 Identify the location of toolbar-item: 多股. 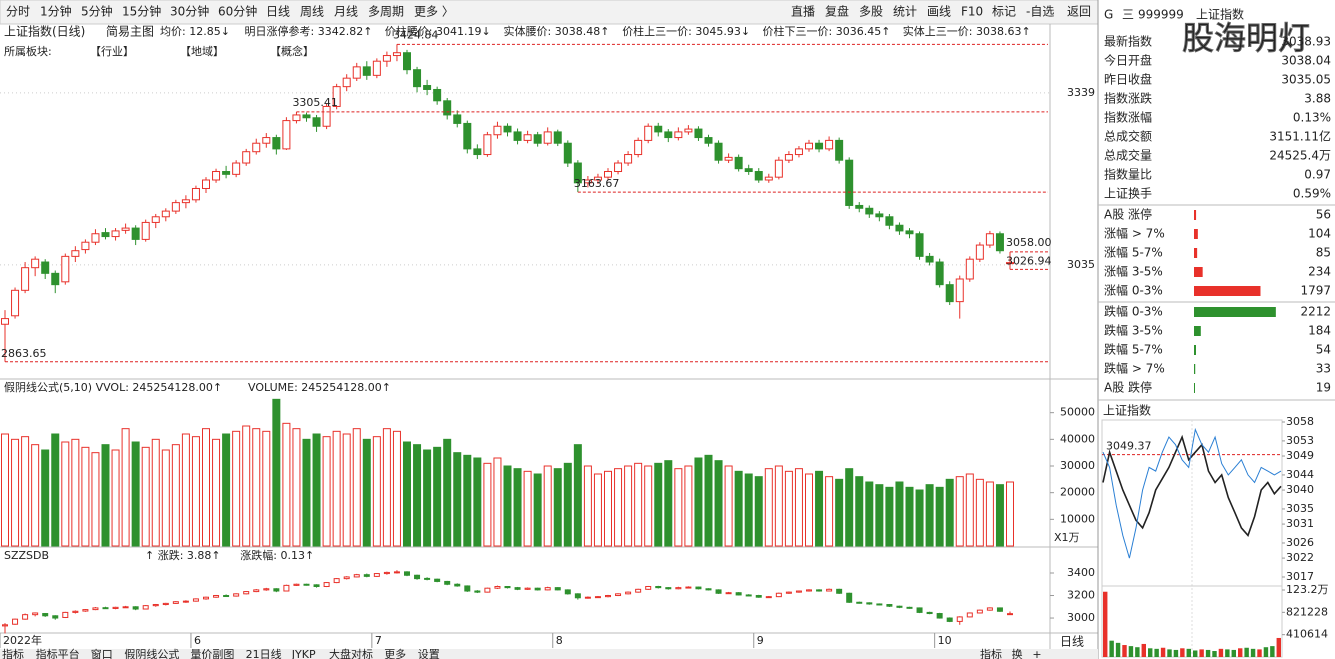
(871, 12).